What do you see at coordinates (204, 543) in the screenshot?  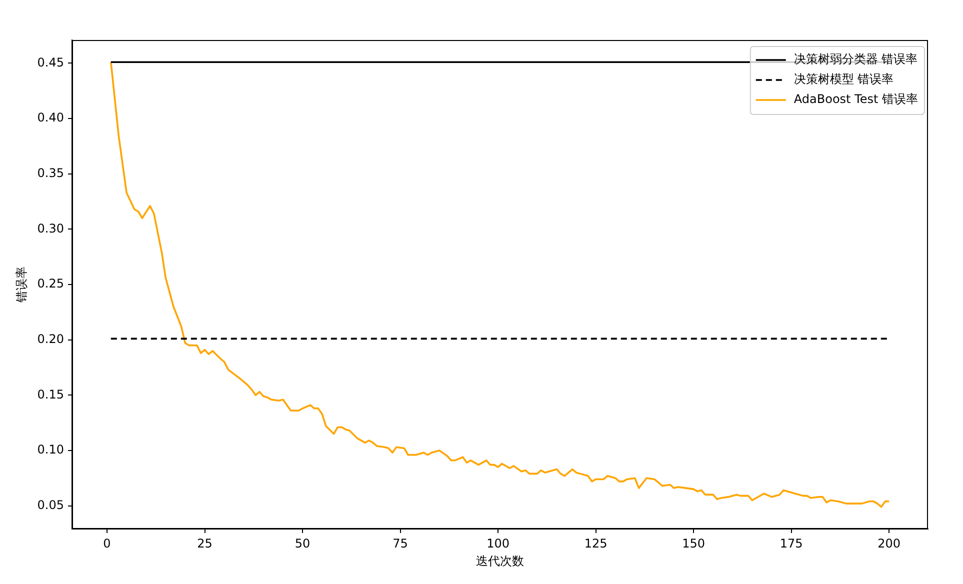 I see `x-tick-label: 25` at bounding box center [204, 543].